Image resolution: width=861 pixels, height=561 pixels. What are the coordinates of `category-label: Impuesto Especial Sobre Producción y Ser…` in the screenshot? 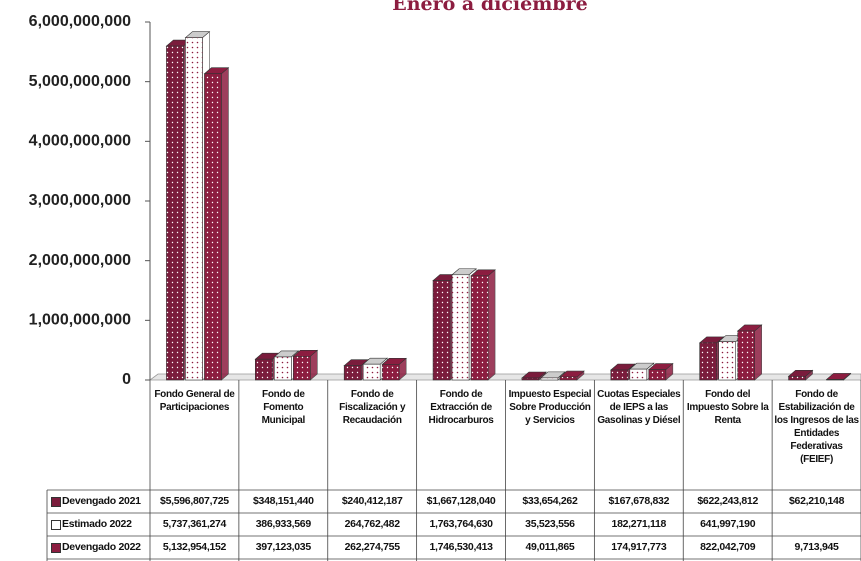 It's located at (550, 407).